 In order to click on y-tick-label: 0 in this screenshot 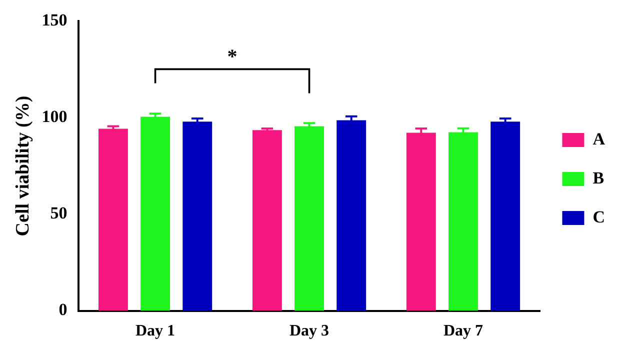, I will do `click(63, 310)`.